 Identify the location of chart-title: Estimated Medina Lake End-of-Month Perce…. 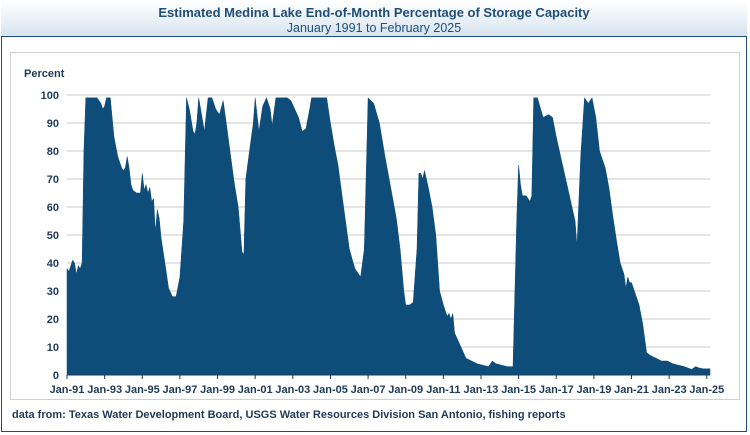
(374, 12).